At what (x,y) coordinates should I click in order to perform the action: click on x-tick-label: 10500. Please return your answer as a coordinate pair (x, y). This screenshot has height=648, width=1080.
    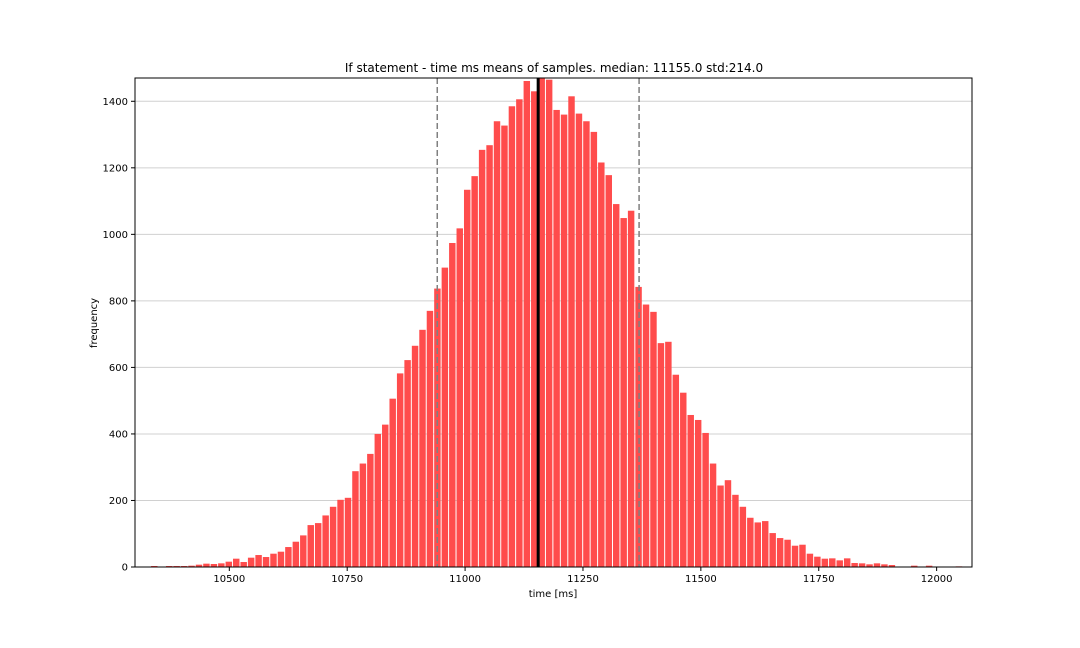
    Looking at the image, I should click on (229, 579).